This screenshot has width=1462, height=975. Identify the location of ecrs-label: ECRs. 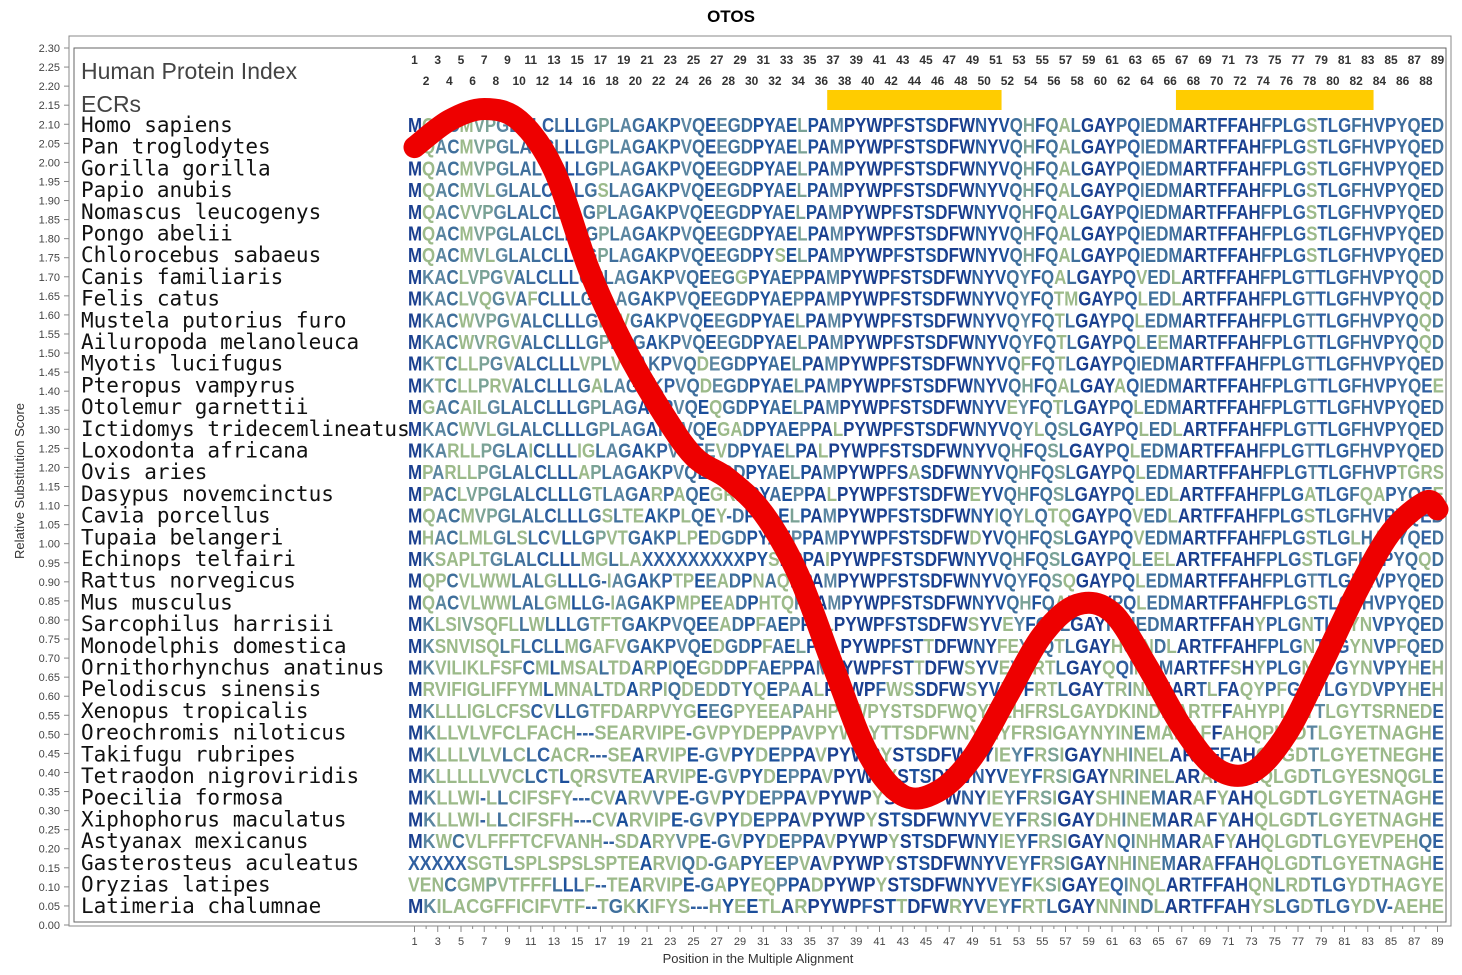
(111, 104).